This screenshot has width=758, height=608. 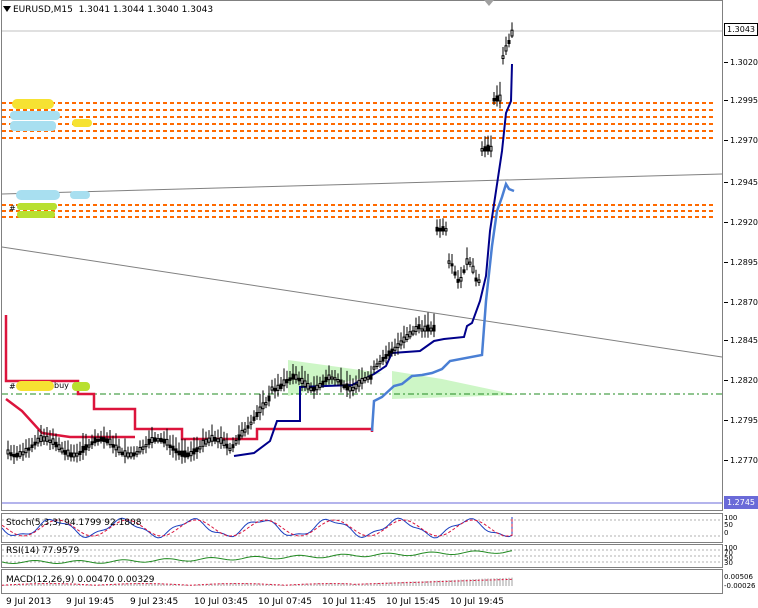 I want to click on trendline-upper, so click(x=362, y=184).